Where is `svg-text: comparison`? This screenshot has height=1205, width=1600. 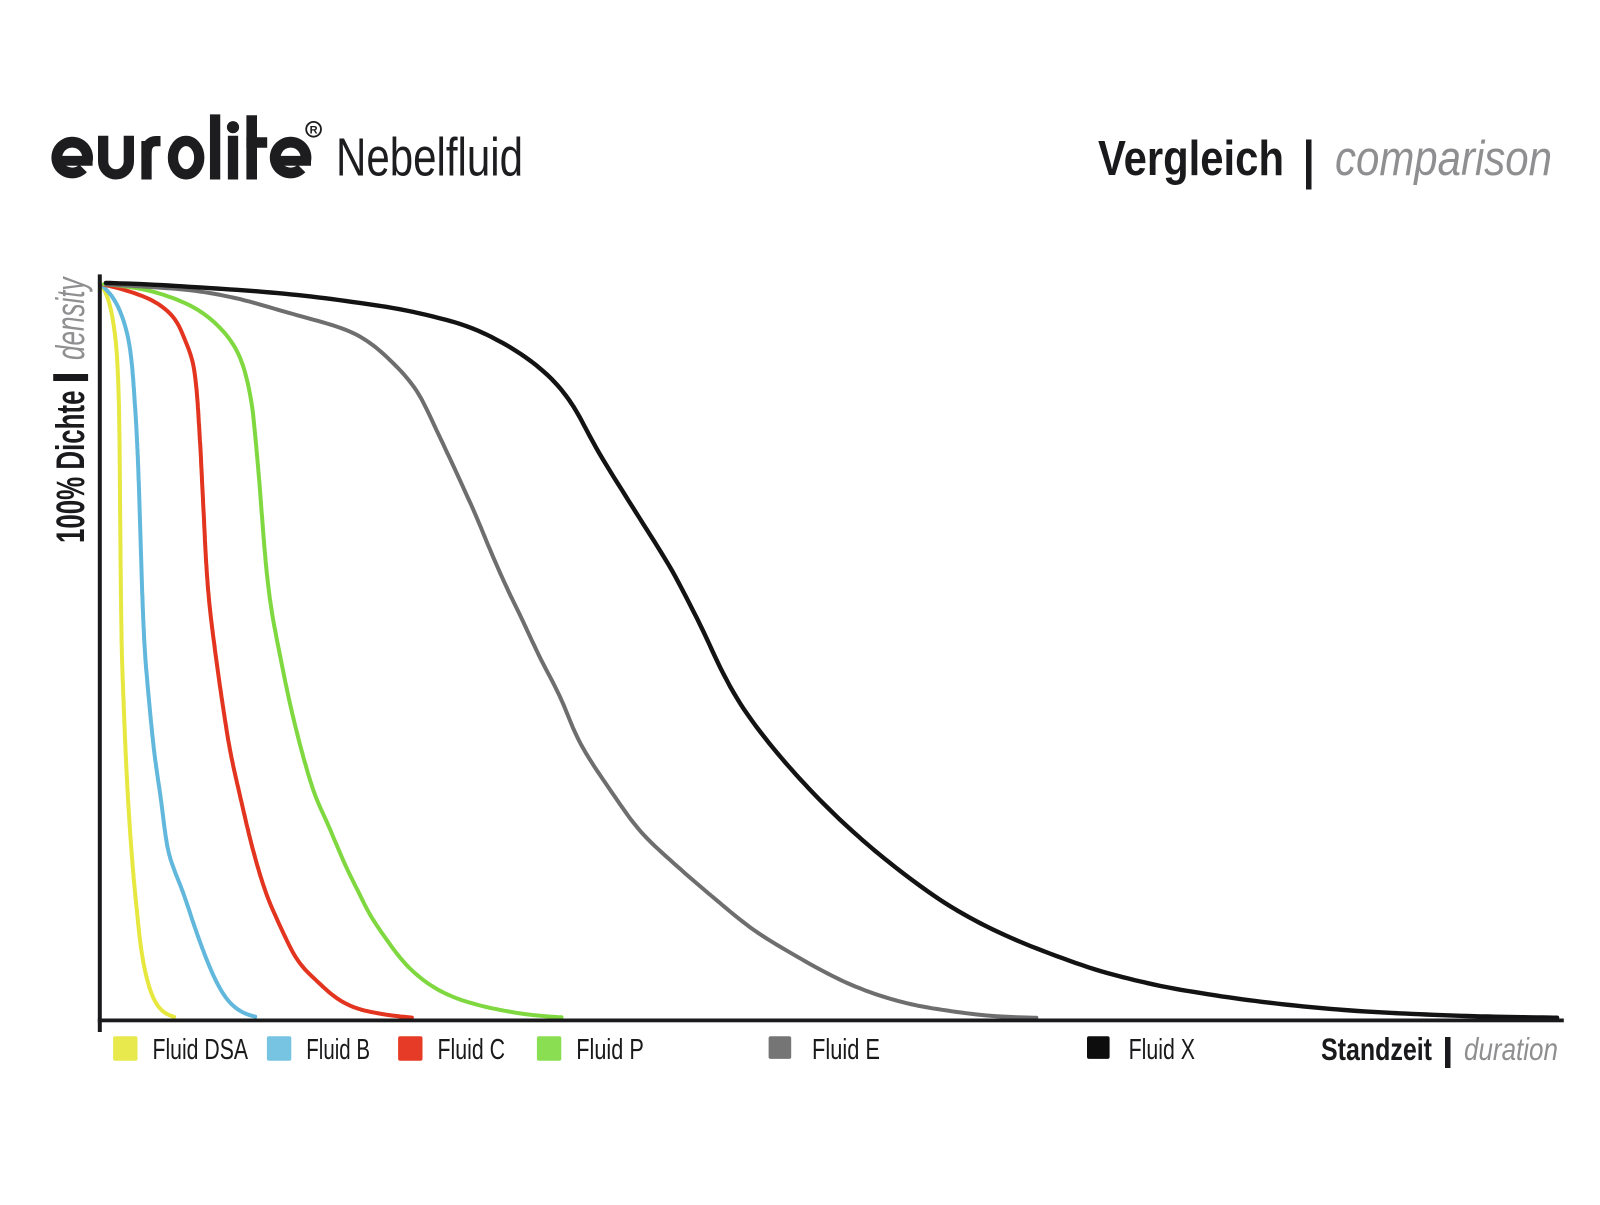
svg-text: comparison is located at coordinates (1443, 159).